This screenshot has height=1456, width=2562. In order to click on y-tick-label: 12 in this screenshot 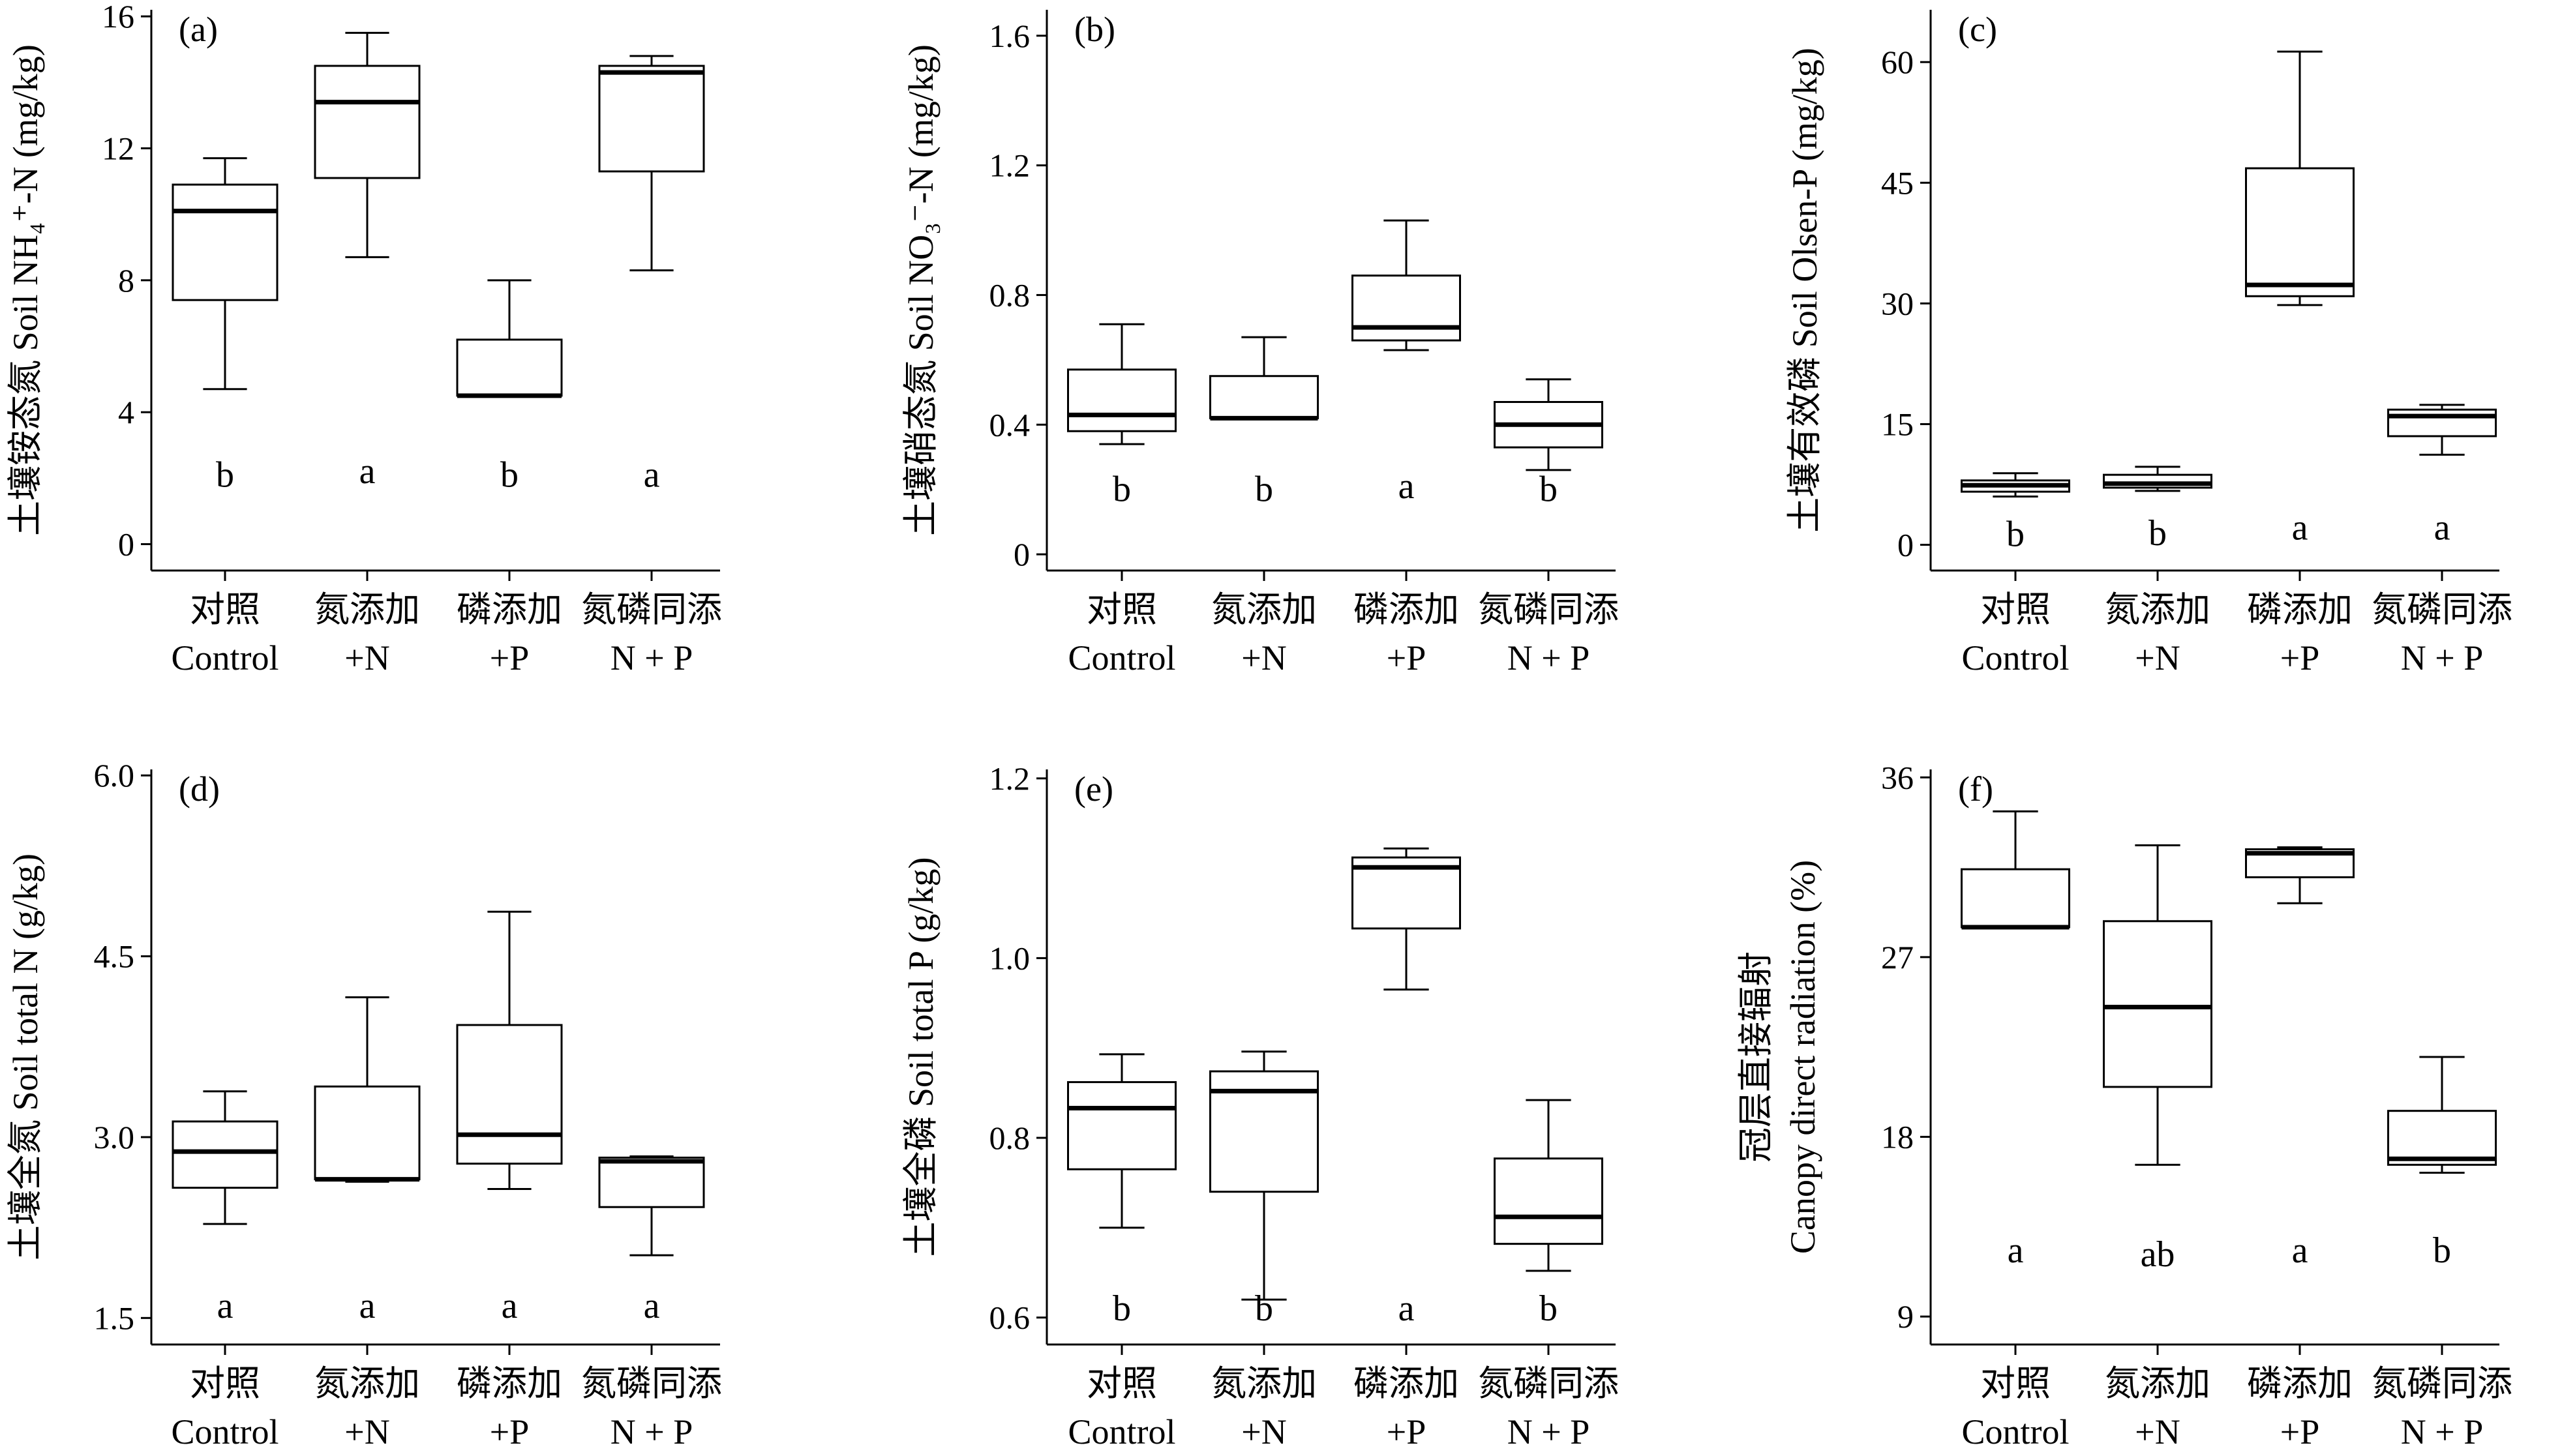, I will do `click(118, 148)`.